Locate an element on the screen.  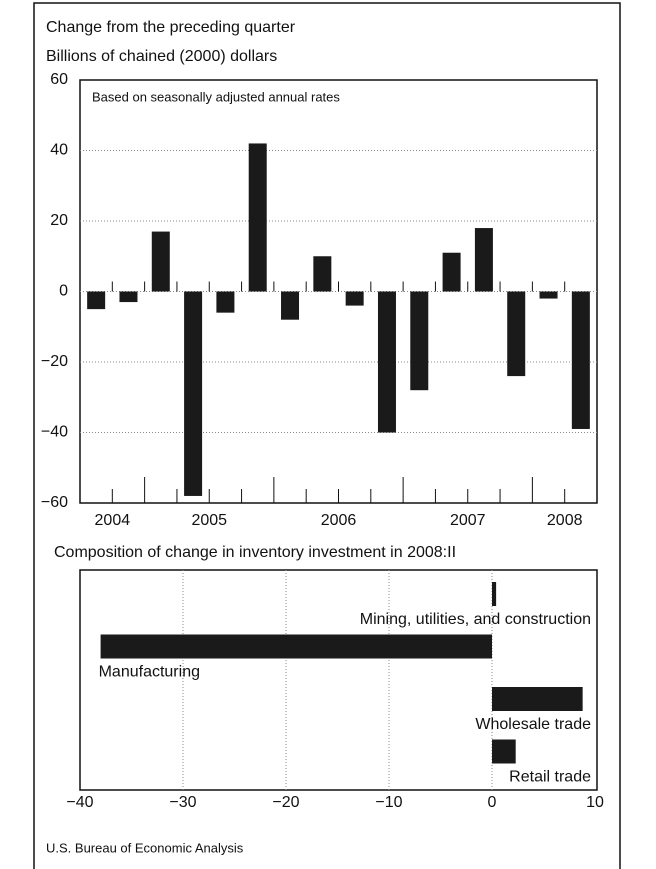
x-tick-label: 2008 is located at coordinates (565, 520).